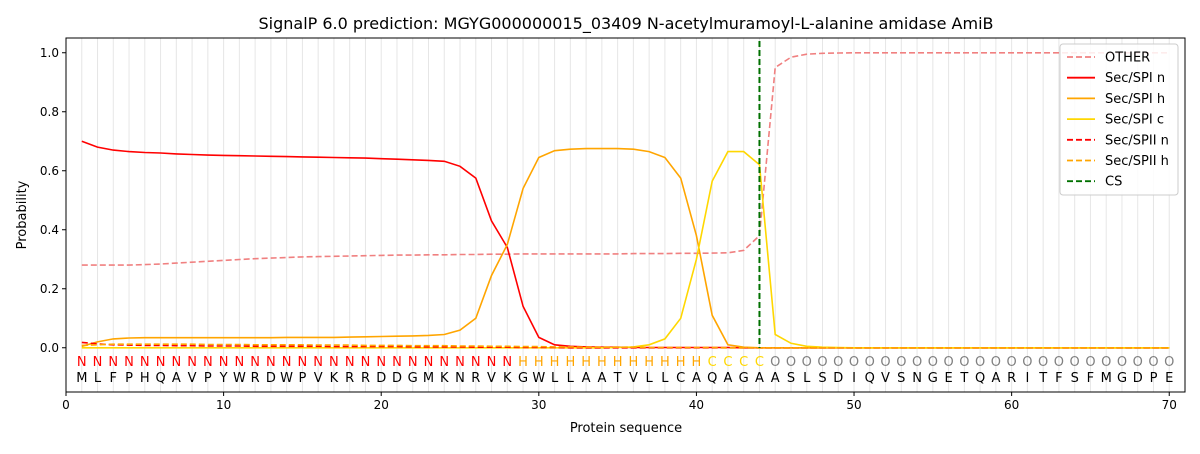 The image size is (1200, 454). Describe the element at coordinates (1113, 182) in the screenshot. I see `legend-label: CS` at that location.